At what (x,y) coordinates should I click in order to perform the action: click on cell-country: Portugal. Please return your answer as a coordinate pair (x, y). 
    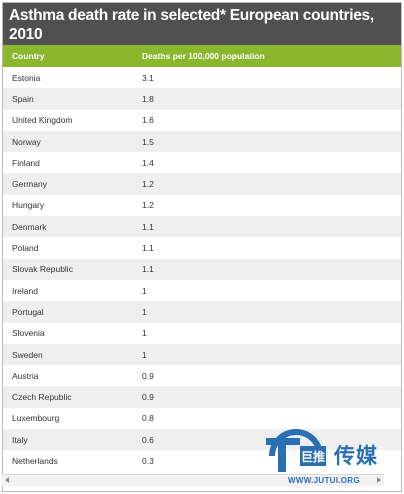
    Looking at the image, I should click on (28, 311).